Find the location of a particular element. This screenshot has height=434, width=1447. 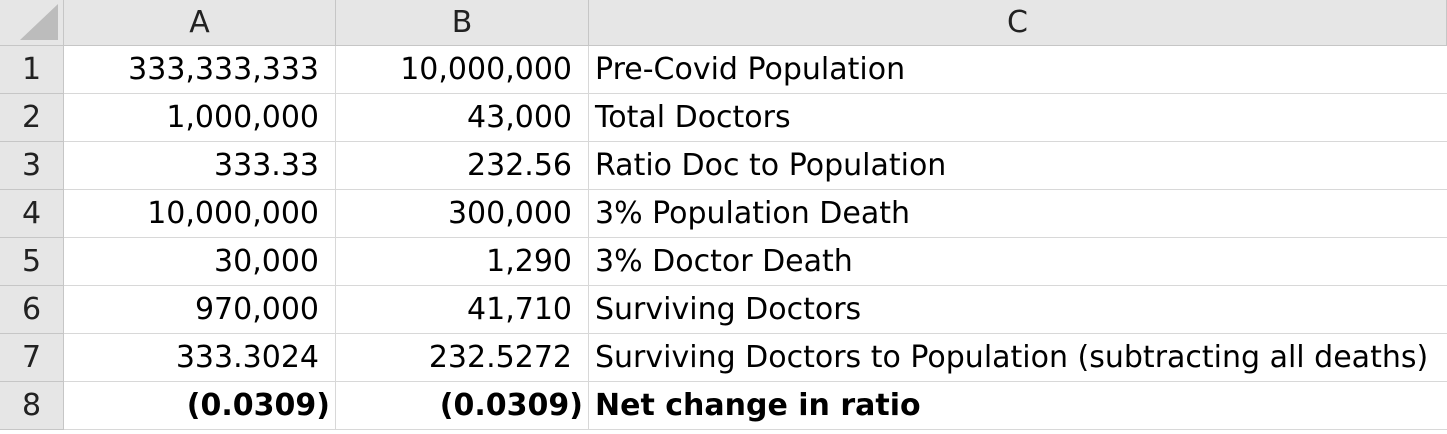

row-header: 8 is located at coordinates (32, 406).